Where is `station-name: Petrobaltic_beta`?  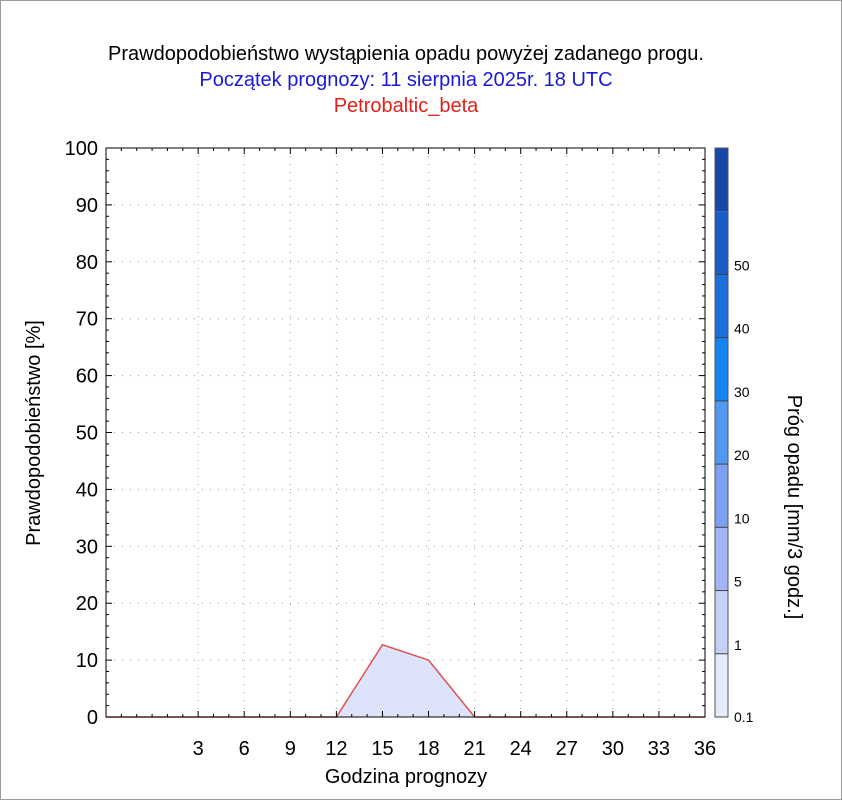
station-name: Petrobaltic_beta is located at coordinates (406, 106).